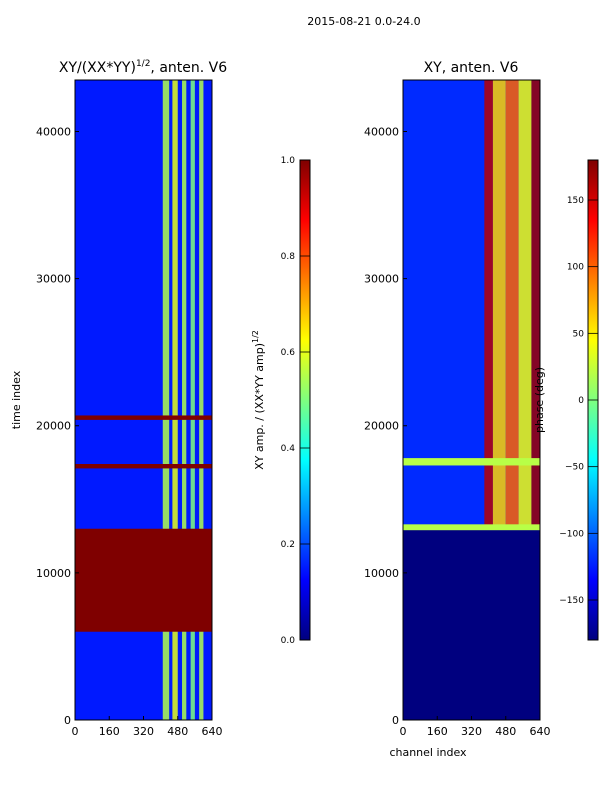  Describe the element at coordinates (571, 601) in the screenshot. I see `p2-cbar-tick-label: −150` at that location.